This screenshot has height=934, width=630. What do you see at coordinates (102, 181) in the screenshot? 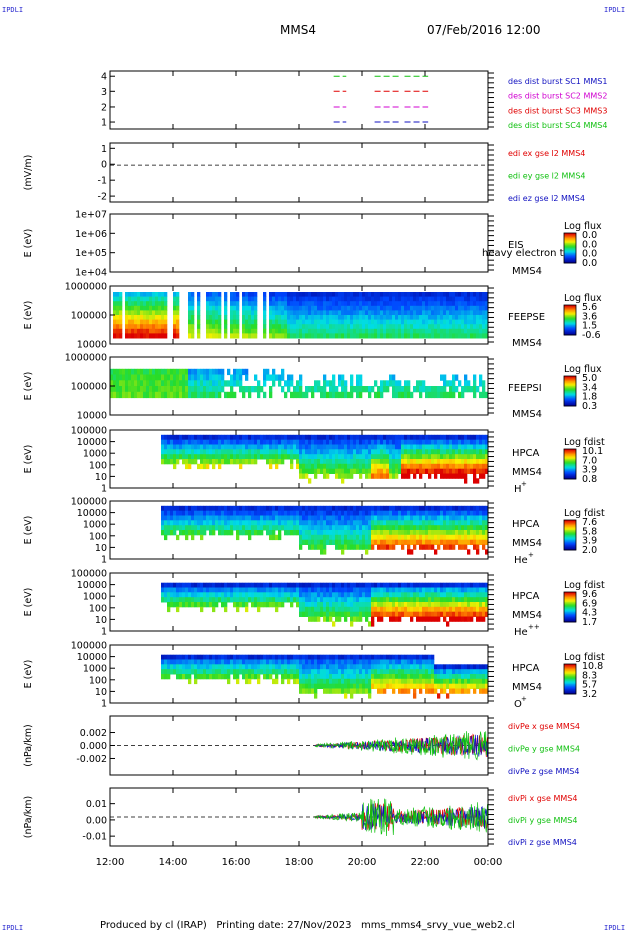
I see `y-tick-label: -1` at bounding box center [102, 181].